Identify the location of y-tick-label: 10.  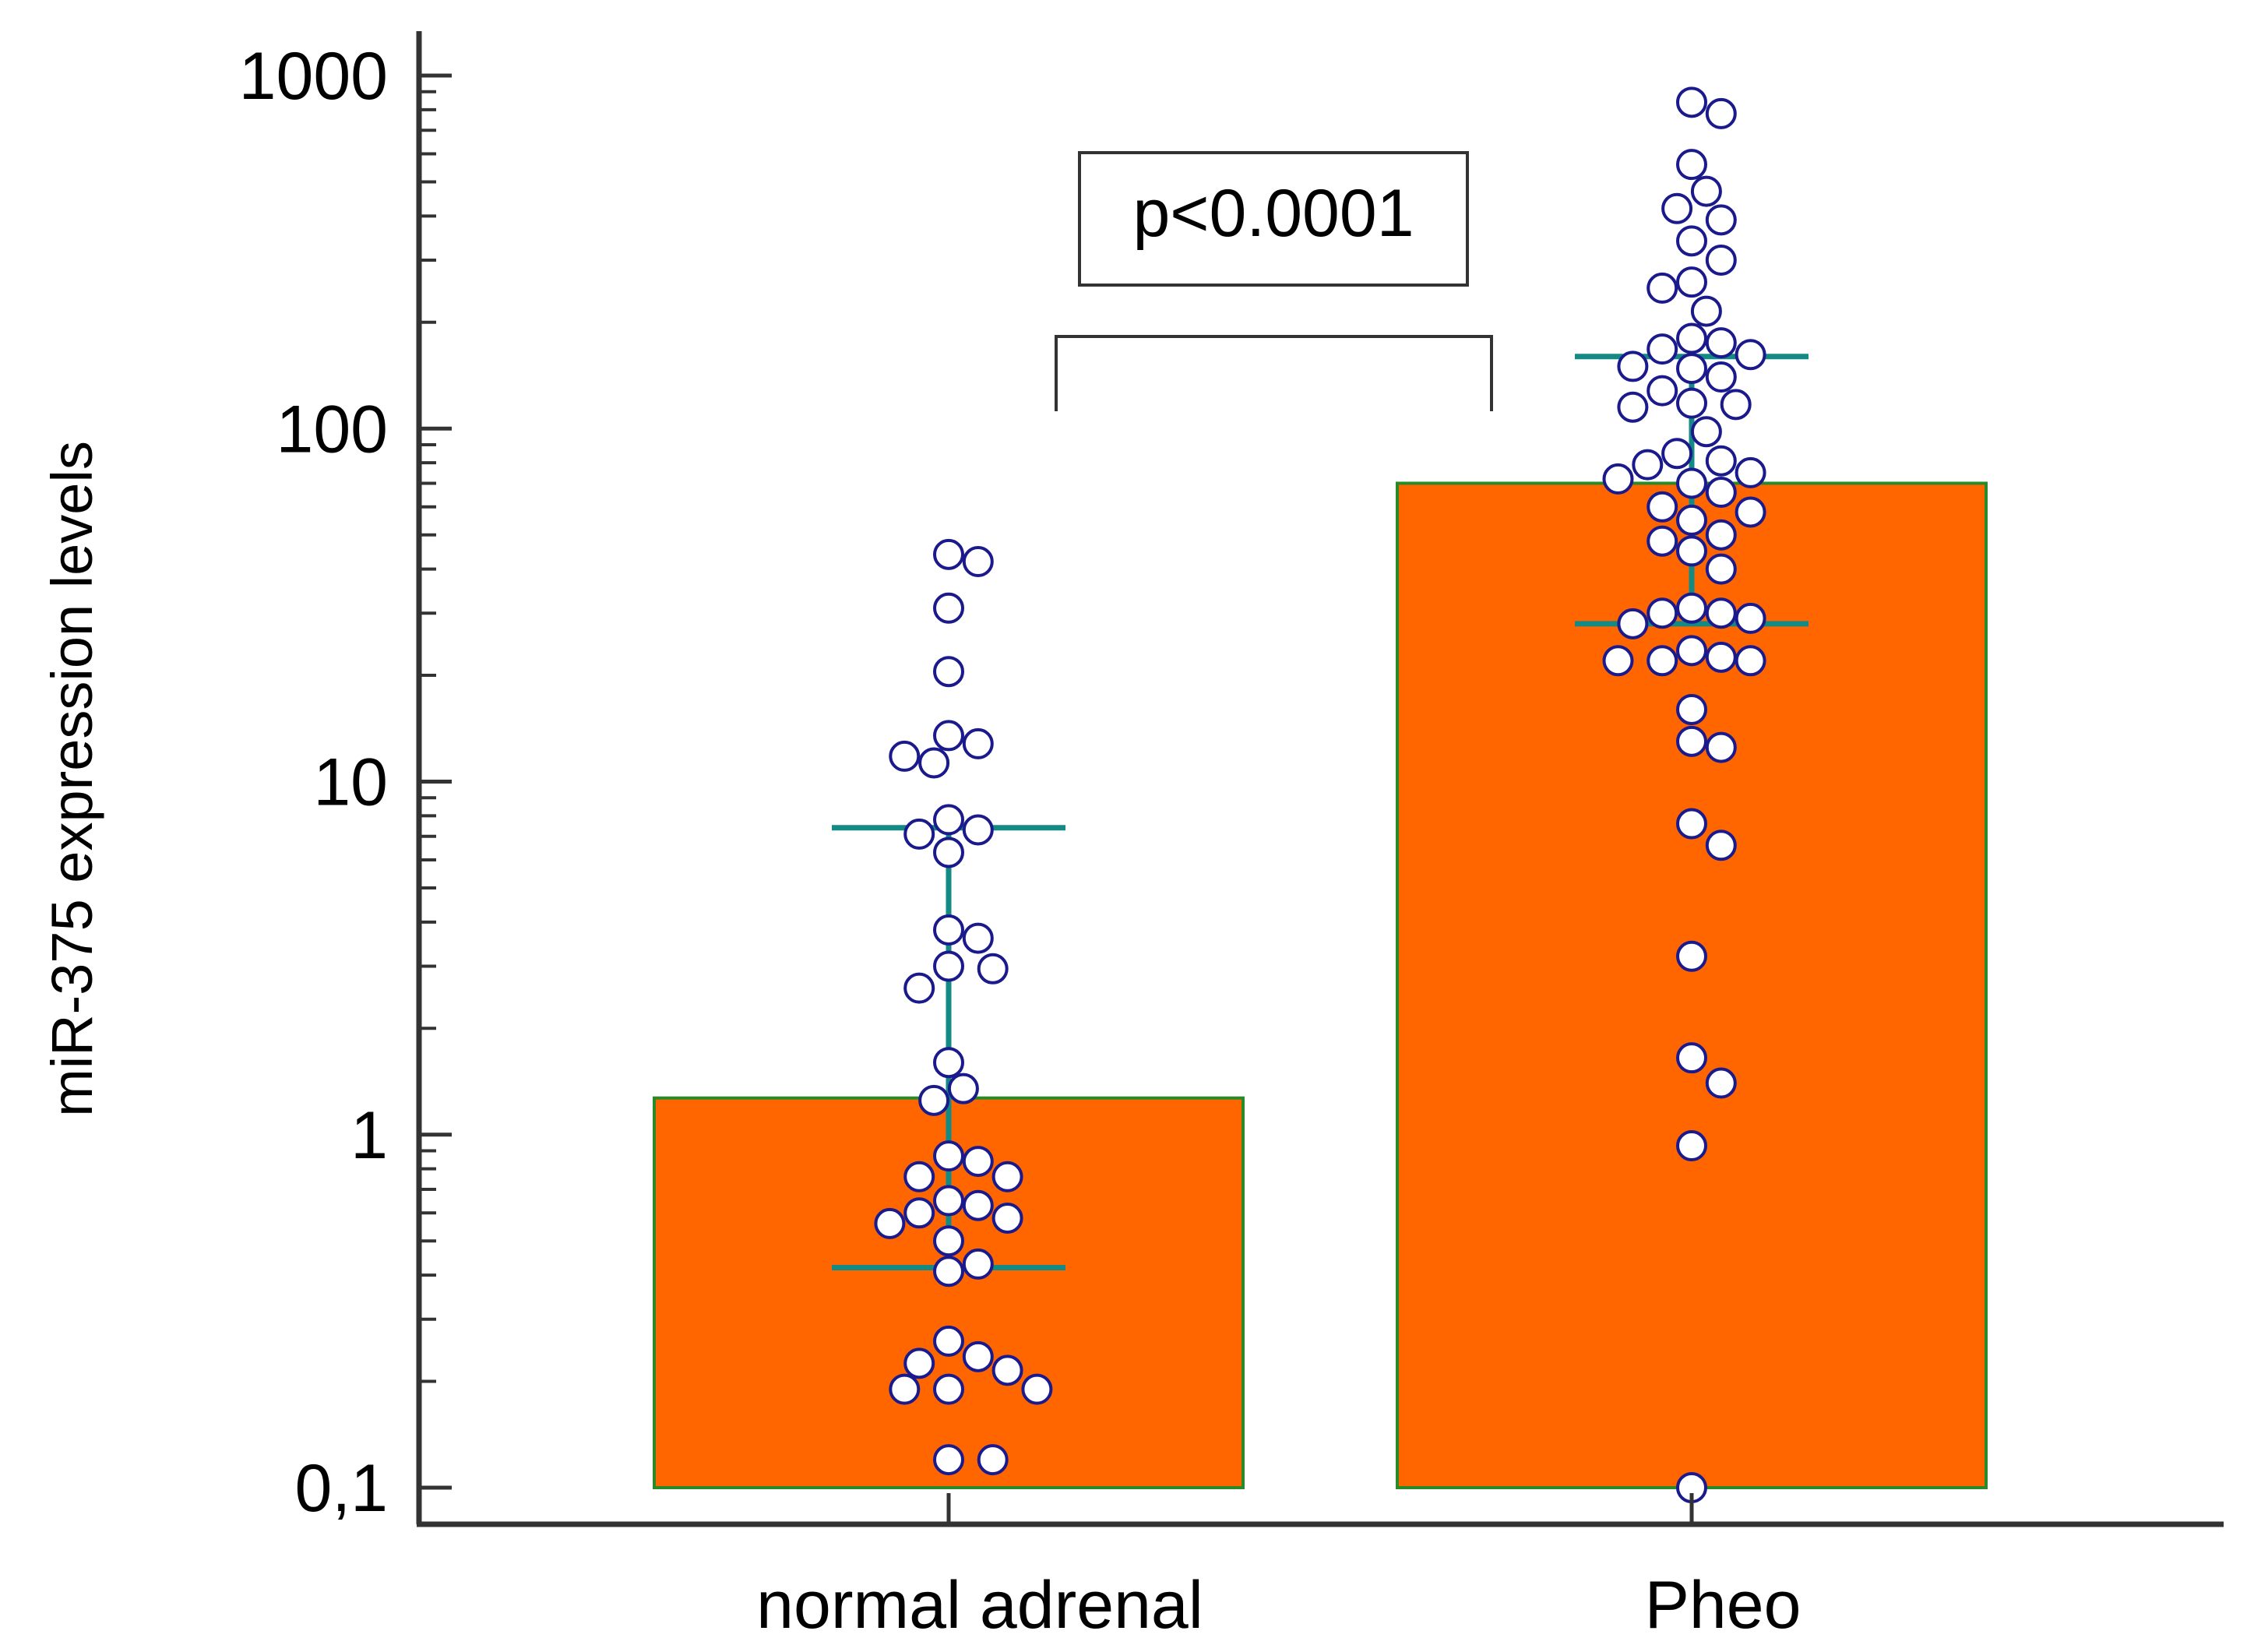
(350, 782).